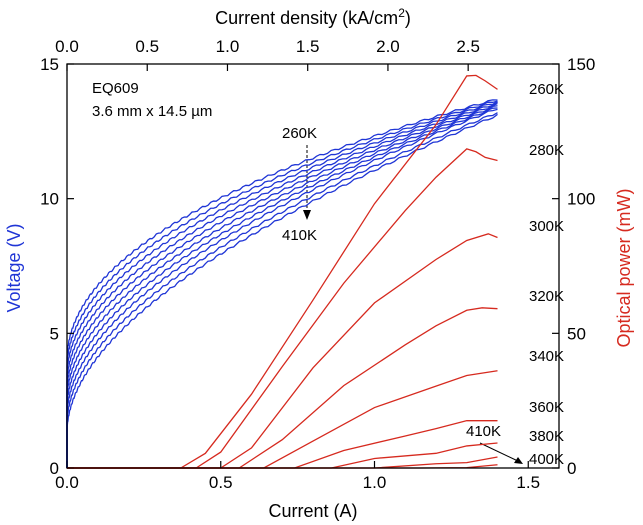 Image resolution: width=643 pixels, height=525 pixels. What do you see at coordinates (312, 511) in the screenshot?
I see `x-axis-title-bottom: Current (A)` at bounding box center [312, 511].